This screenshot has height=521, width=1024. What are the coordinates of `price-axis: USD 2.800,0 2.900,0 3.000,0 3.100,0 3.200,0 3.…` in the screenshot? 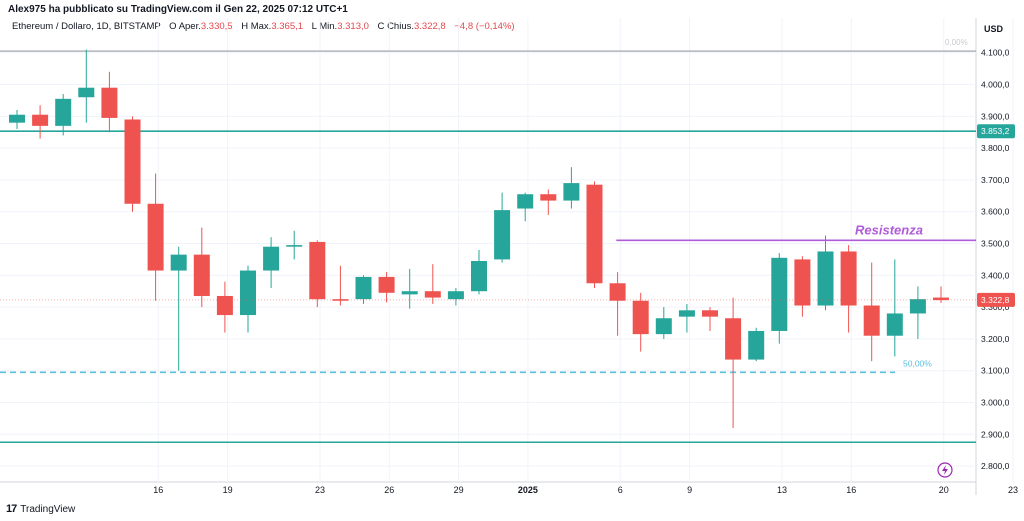 It's located at (995, 247).